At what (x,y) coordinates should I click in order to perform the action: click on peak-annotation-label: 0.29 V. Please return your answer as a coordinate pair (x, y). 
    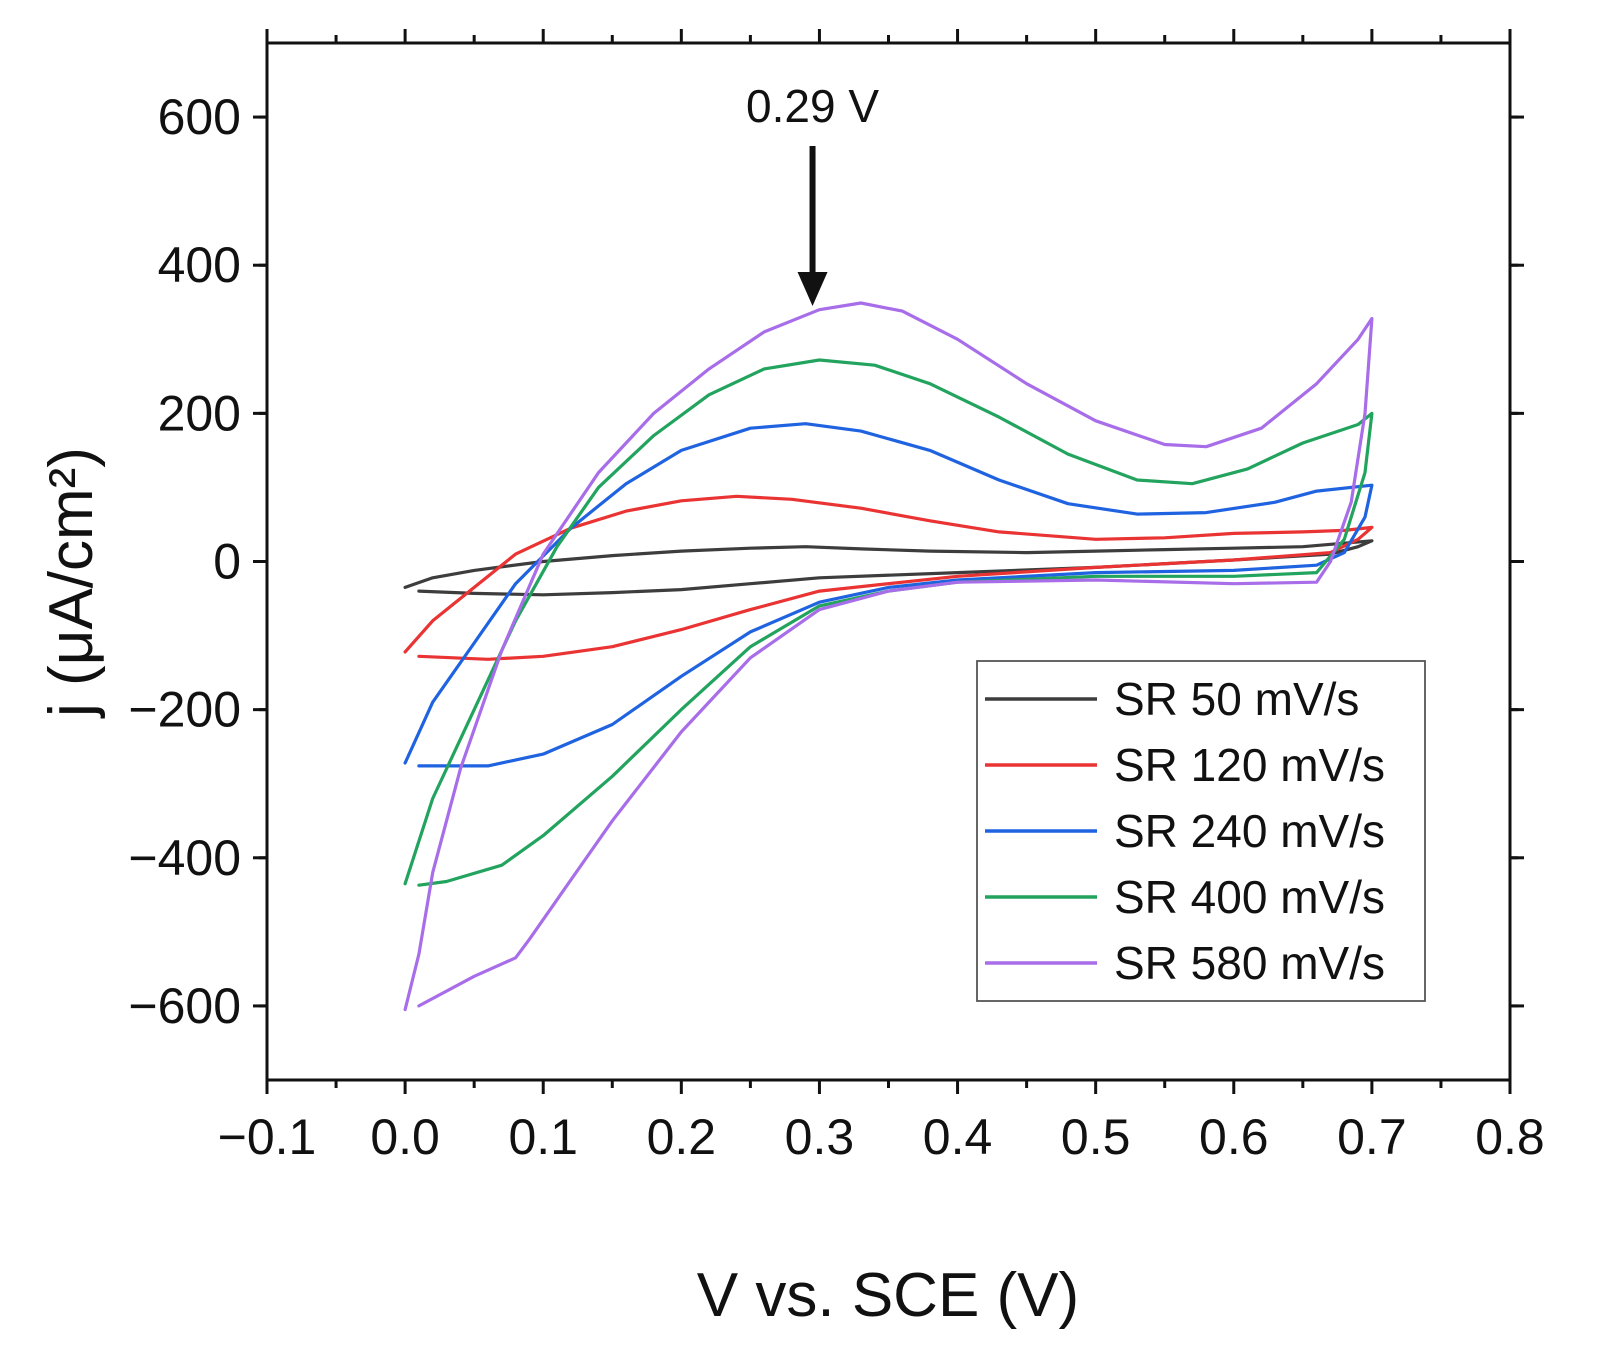
    Looking at the image, I should click on (812, 106).